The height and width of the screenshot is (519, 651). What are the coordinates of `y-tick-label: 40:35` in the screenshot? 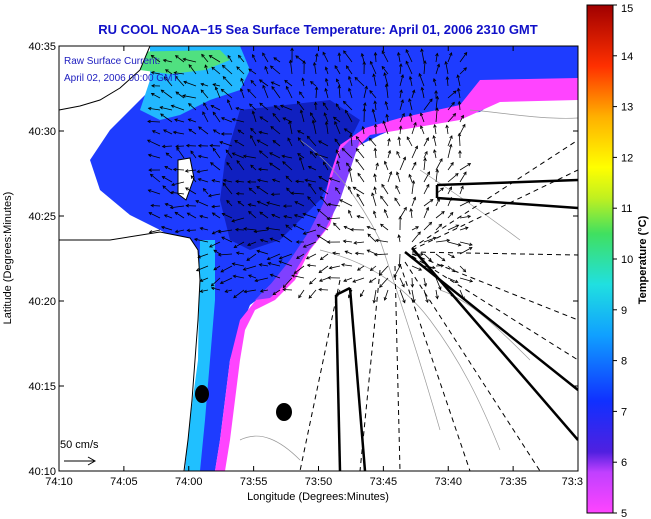 It's located at (42, 47).